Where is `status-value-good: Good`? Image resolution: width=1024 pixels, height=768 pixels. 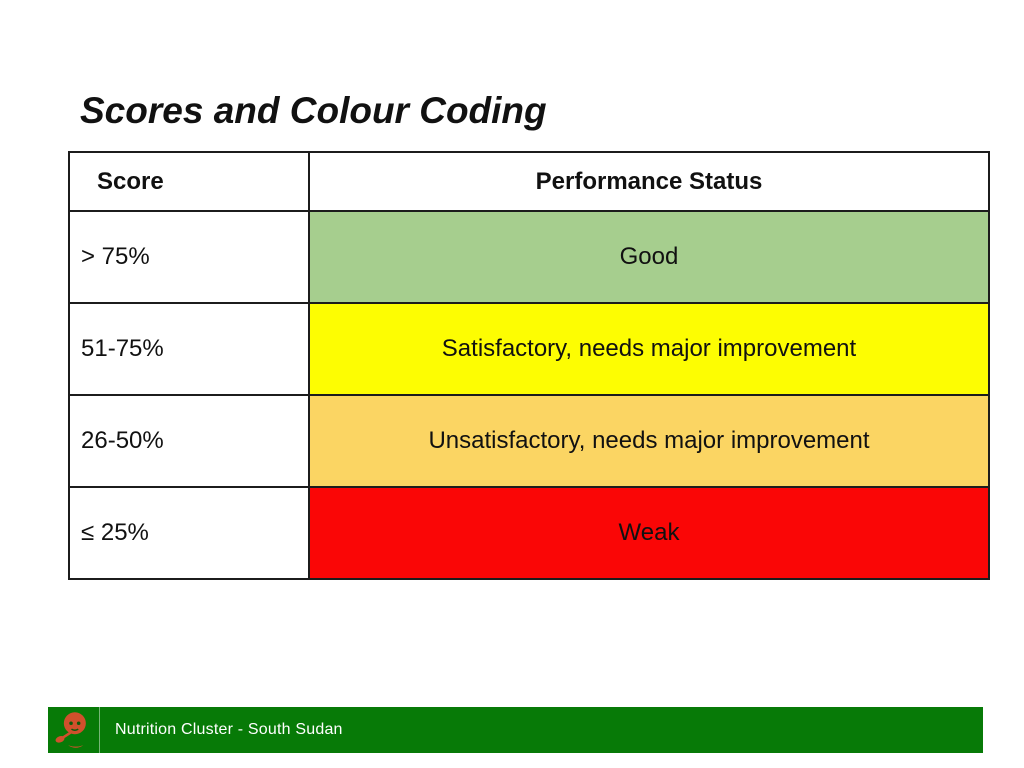
status-value-good: Good is located at coordinates (649, 257).